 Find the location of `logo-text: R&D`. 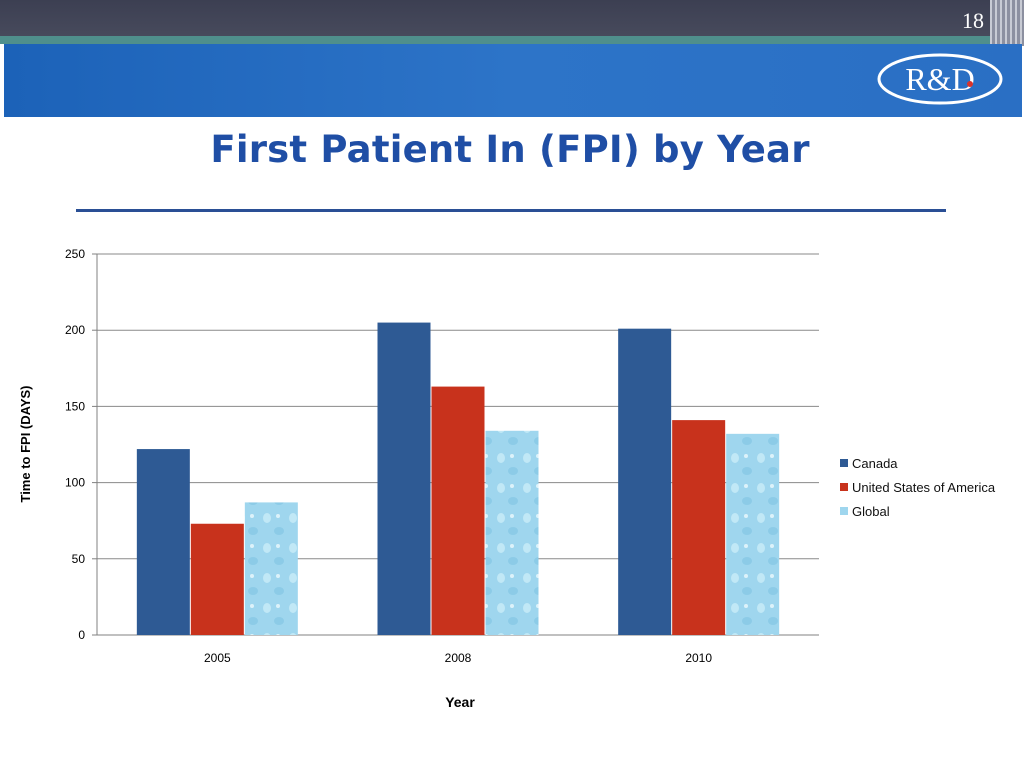

logo-text: R&D is located at coordinates (939, 79).